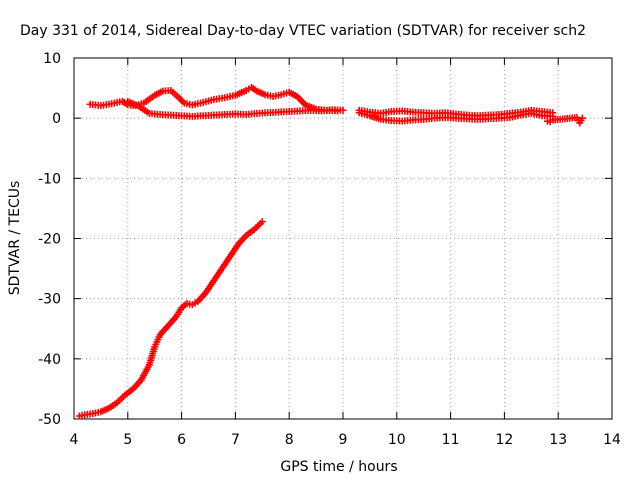 This screenshot has height=480, width=640. I want to click on y-tick-labels: 10 0 -10 -20 -30 -40 -50, so click(49, 239).